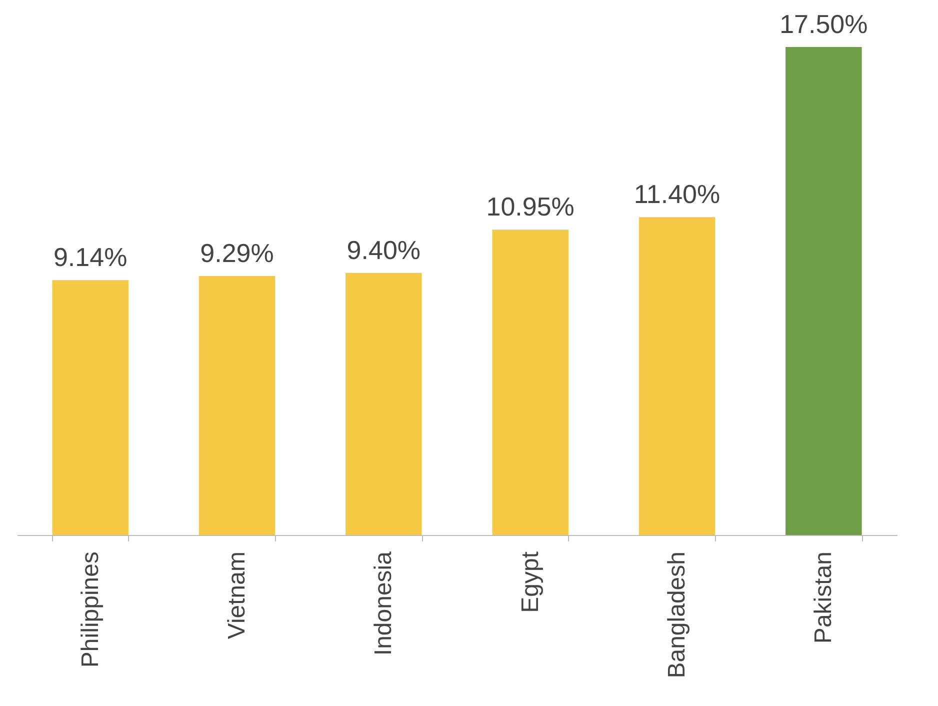 The width and height of the screenshot is (938, 706). What do you see at coordinates (677, 615) in the screenshot?
I see `x-tick-label: Bangladesh` at bounding box center [677, 615].